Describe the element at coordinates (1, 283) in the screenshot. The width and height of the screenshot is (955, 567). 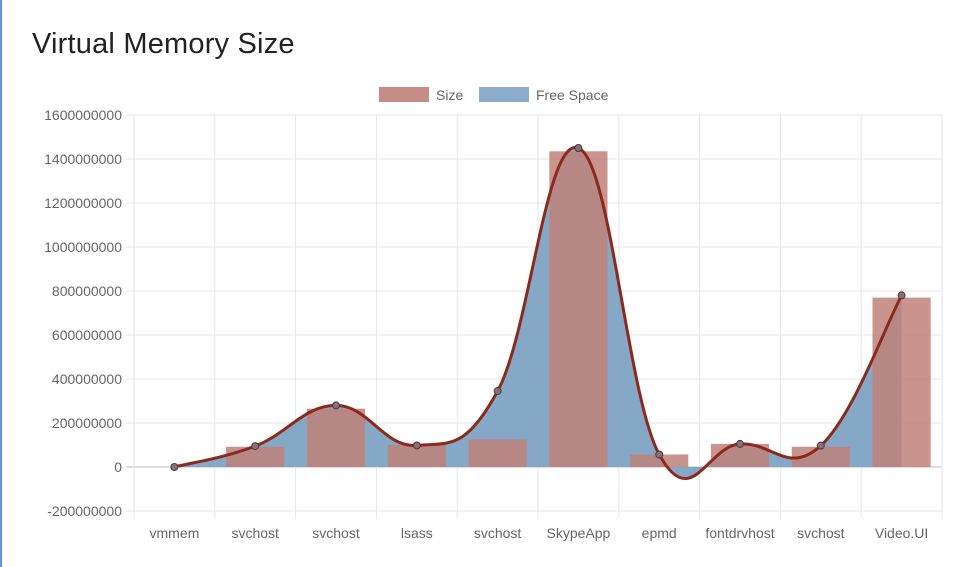
I see `left-border` at that location.